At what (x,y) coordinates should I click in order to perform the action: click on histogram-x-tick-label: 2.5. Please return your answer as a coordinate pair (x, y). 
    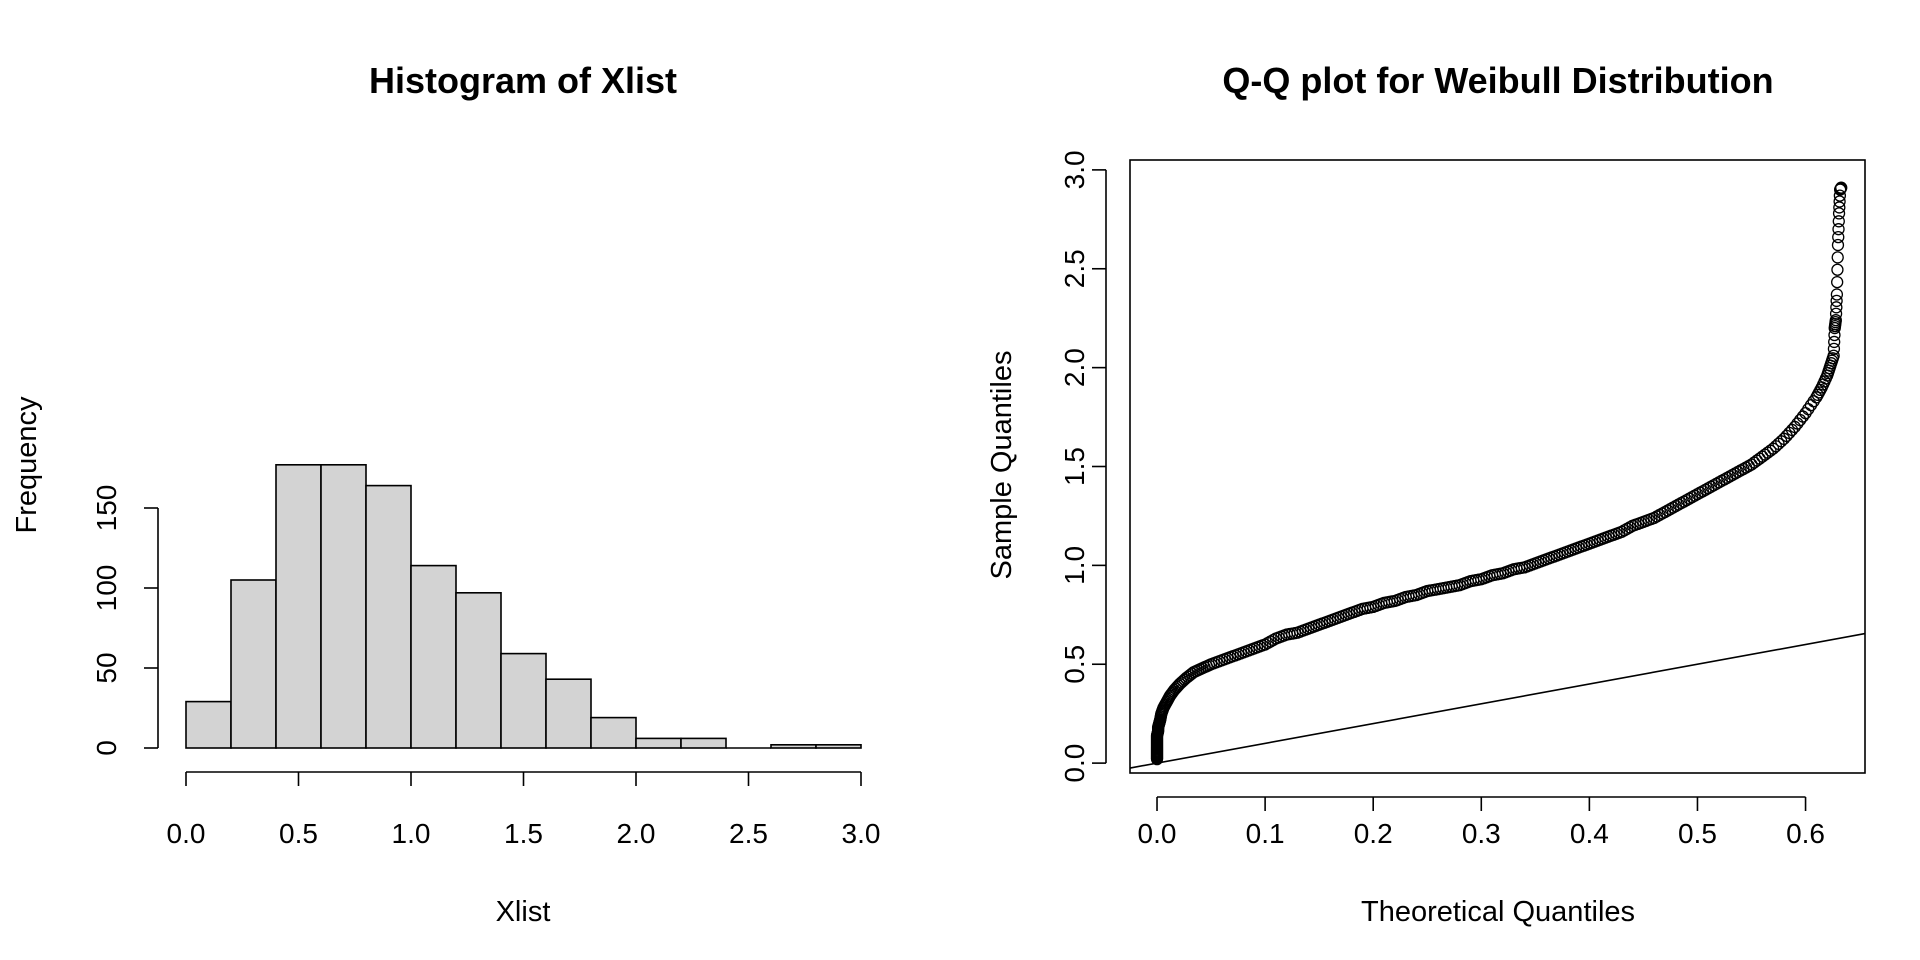
    Looking at the image, I should click on (748, 833).